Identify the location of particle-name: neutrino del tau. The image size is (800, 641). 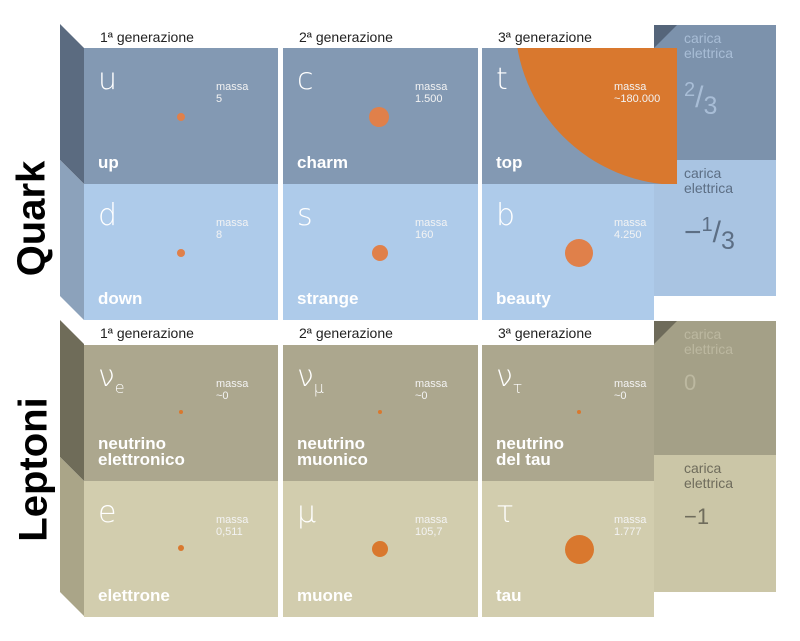
(530, 451).